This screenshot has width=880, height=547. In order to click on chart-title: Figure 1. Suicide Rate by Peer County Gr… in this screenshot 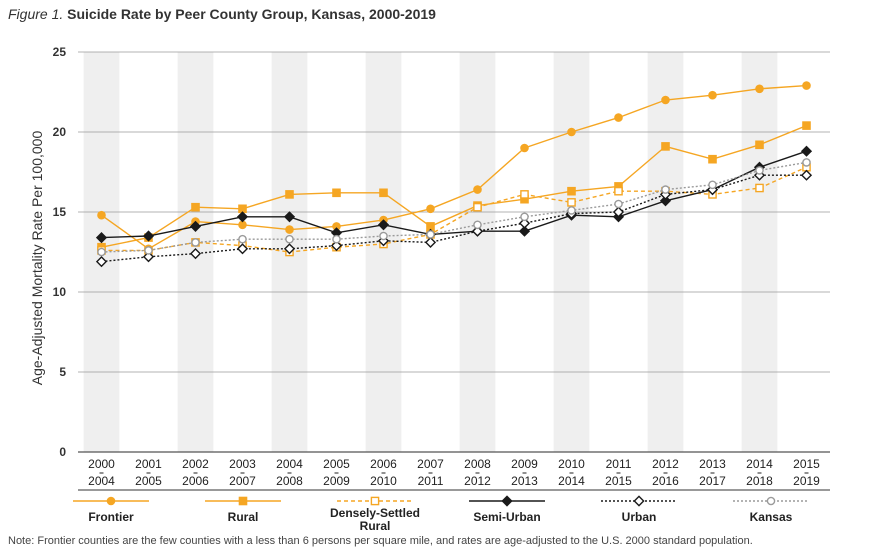, I will do `click(222, 14)`.